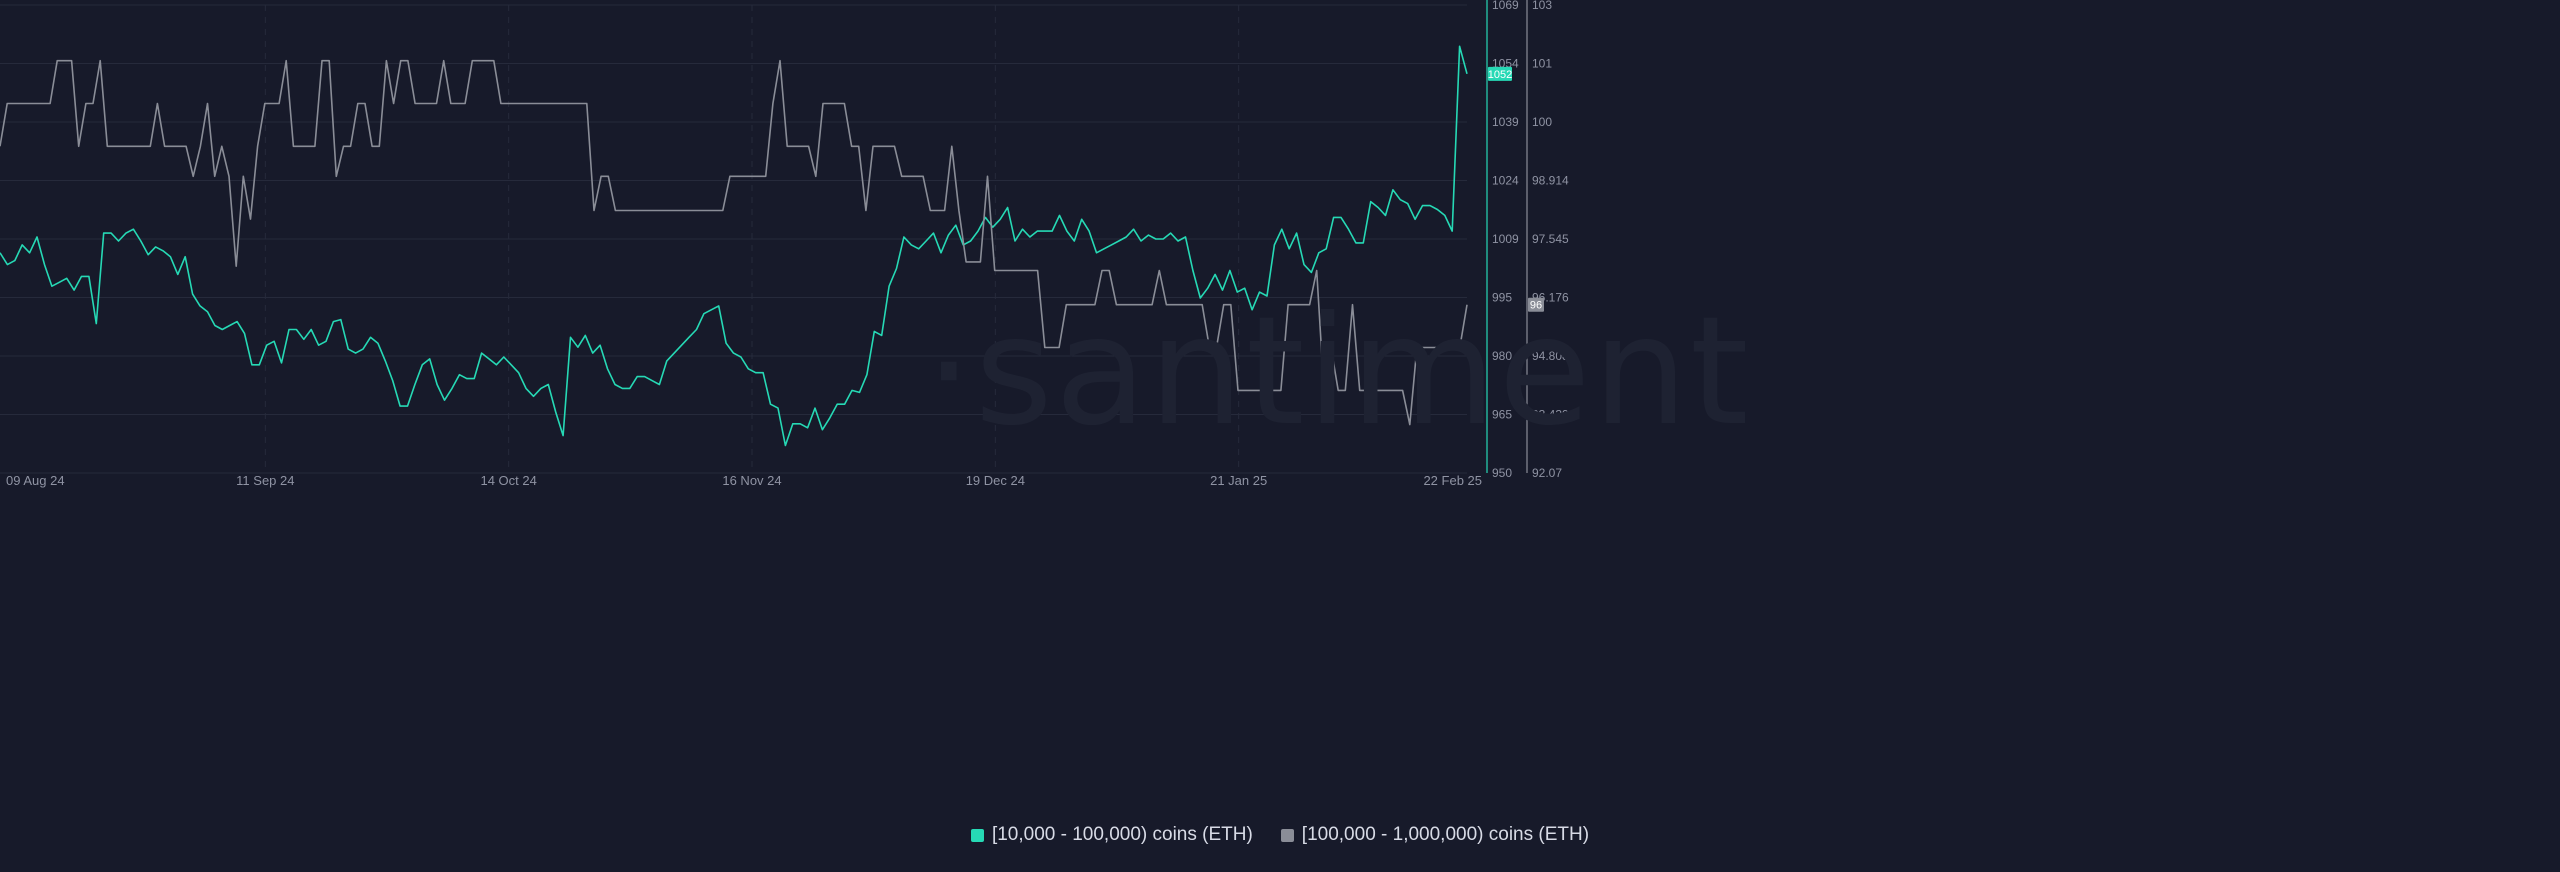  What do you see at coordinates (1502, 356) in the screenshot?
I see `y-left-tick-label: 980` at bounding box center [1502, 356].